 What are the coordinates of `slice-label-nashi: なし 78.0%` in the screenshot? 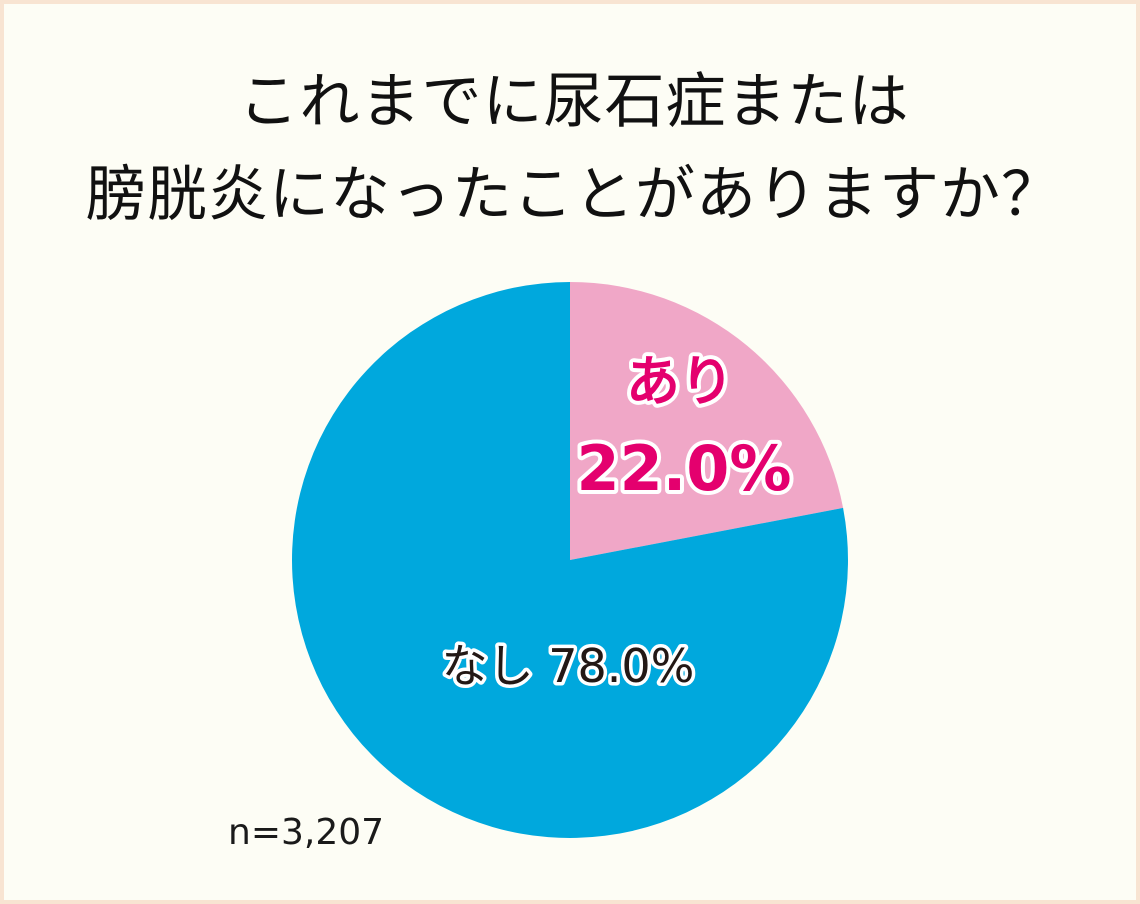 It's located at (568, 666).